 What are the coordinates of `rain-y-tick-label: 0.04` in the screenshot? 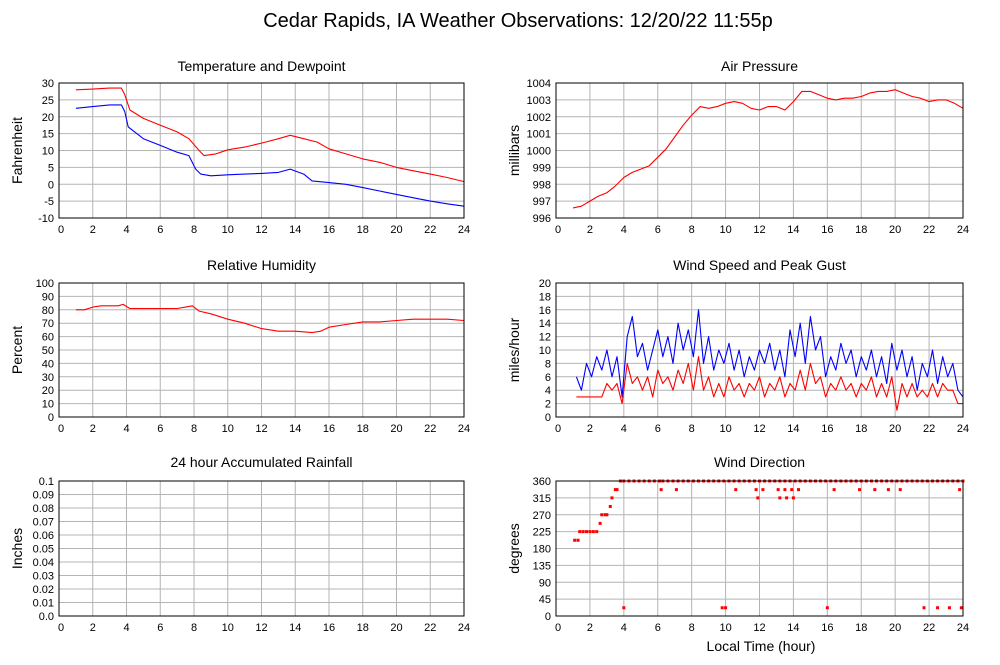 It's located at (43, 563).